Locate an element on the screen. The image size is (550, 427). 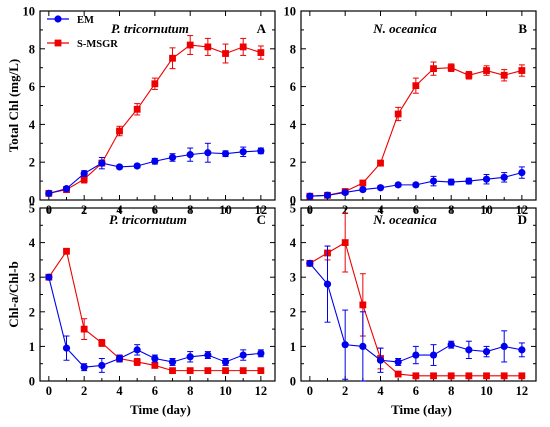
y-tick-label: 3 is located at coordinates (293, 278).